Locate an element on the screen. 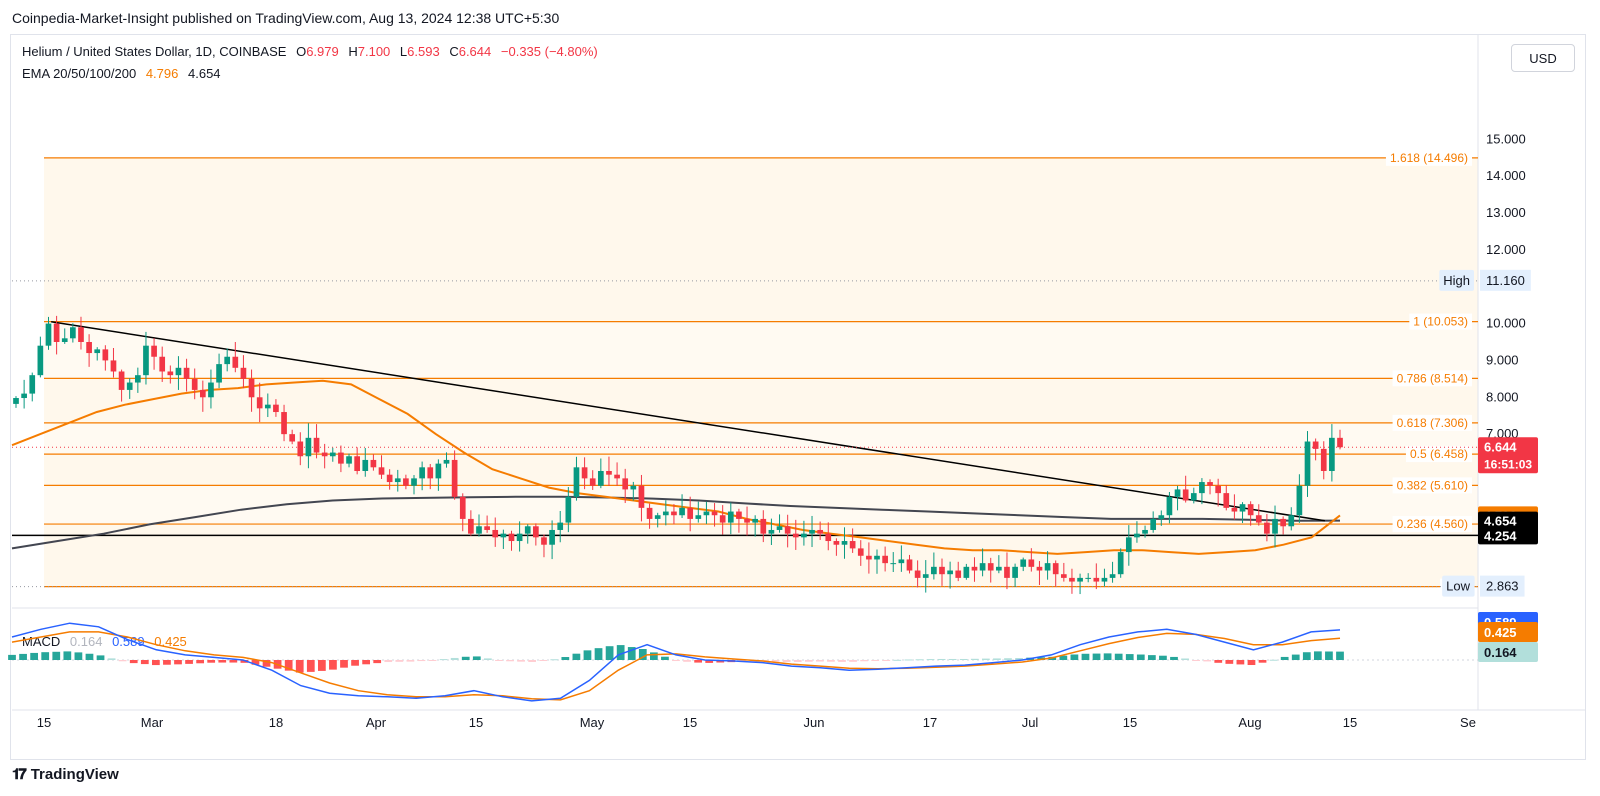 The image size is (1600, 796). close-label: C is located at coordinates (454, 51).